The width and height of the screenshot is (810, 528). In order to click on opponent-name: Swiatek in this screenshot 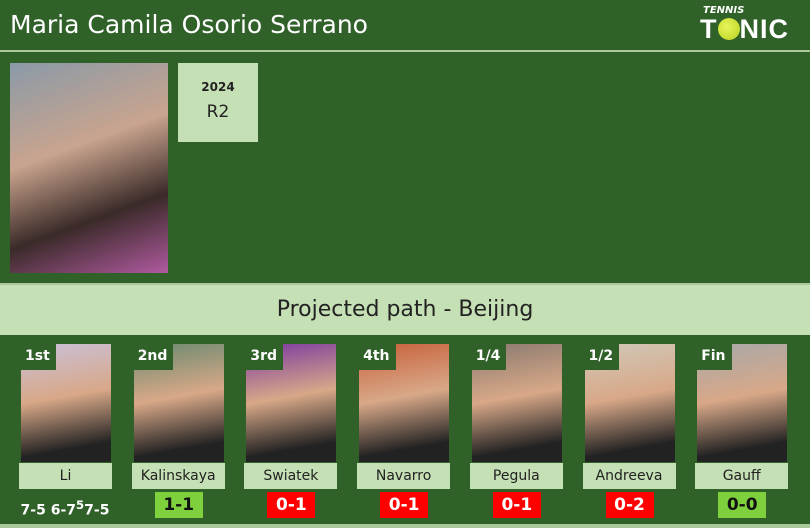, I will do `click(291, 476)`.